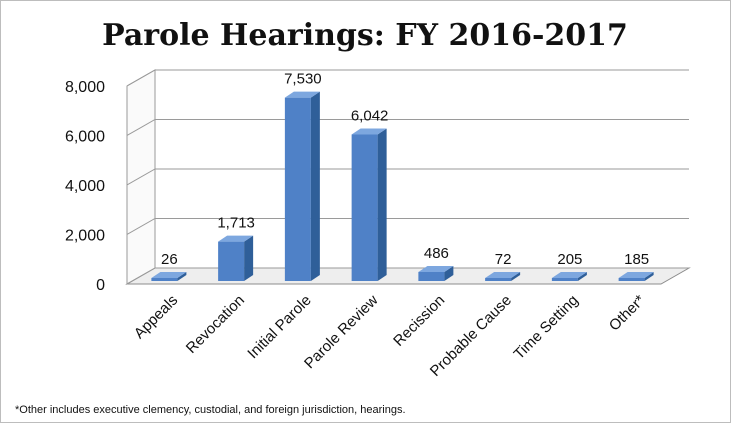 The width and height of the screenshot is (731, 423). Describe the element at coordinates (215, 324) in the screenshot. I see `x-tick-label: Revocation` at that location.